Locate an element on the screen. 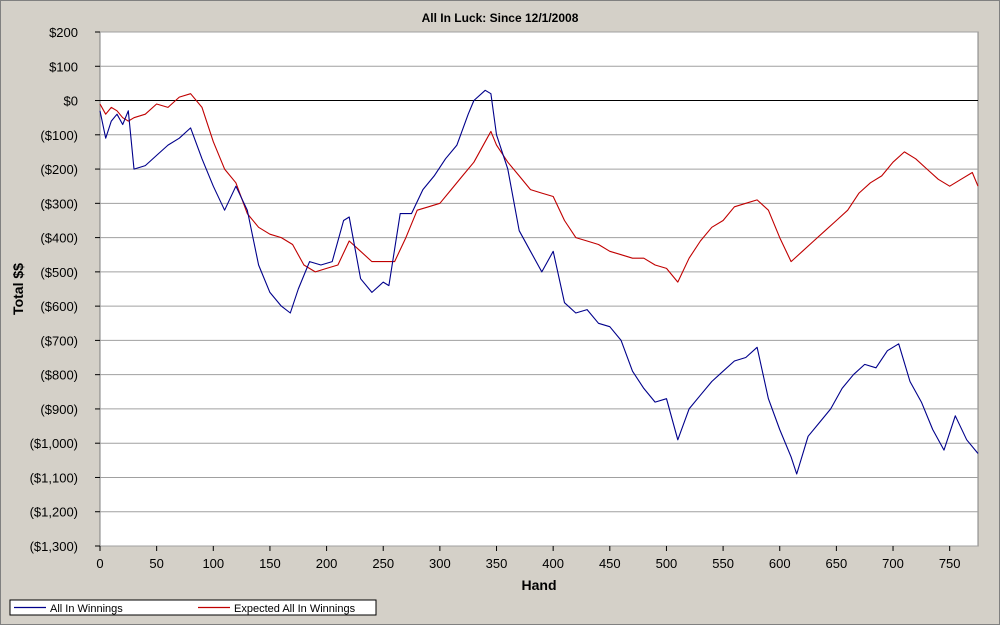  x-axis-label: Hand is located at coordinates (539, 585).